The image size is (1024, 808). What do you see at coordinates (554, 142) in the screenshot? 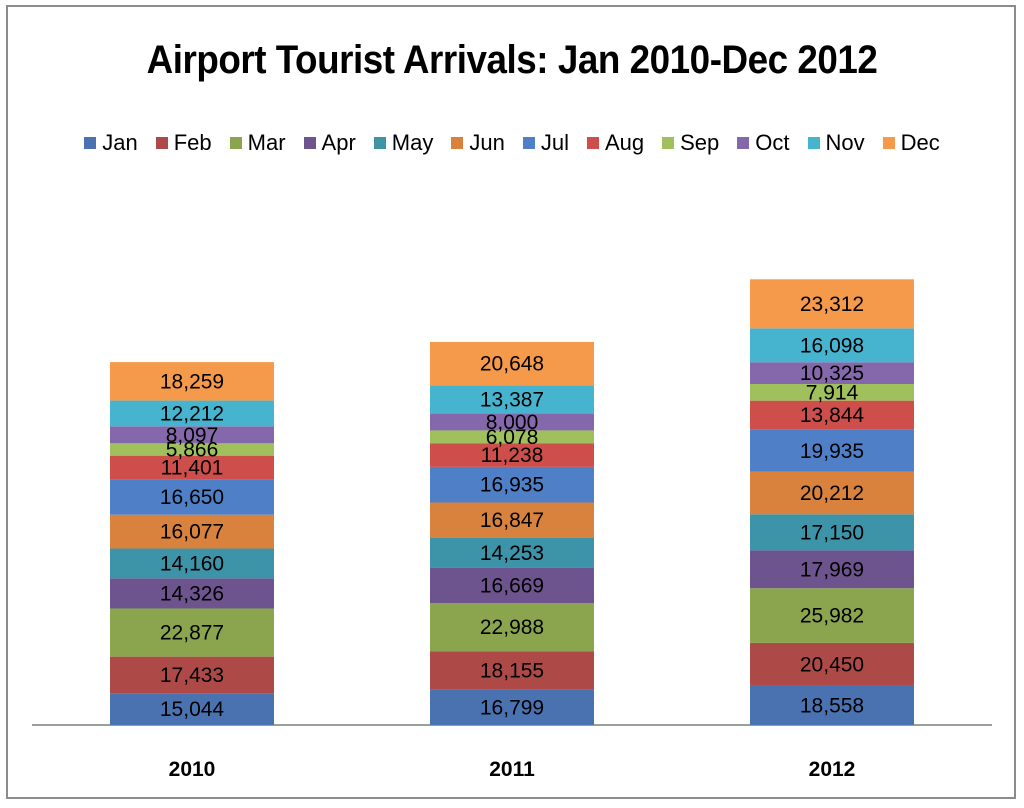
I see `legend-label: Jul` at bounding box center [554, 142].